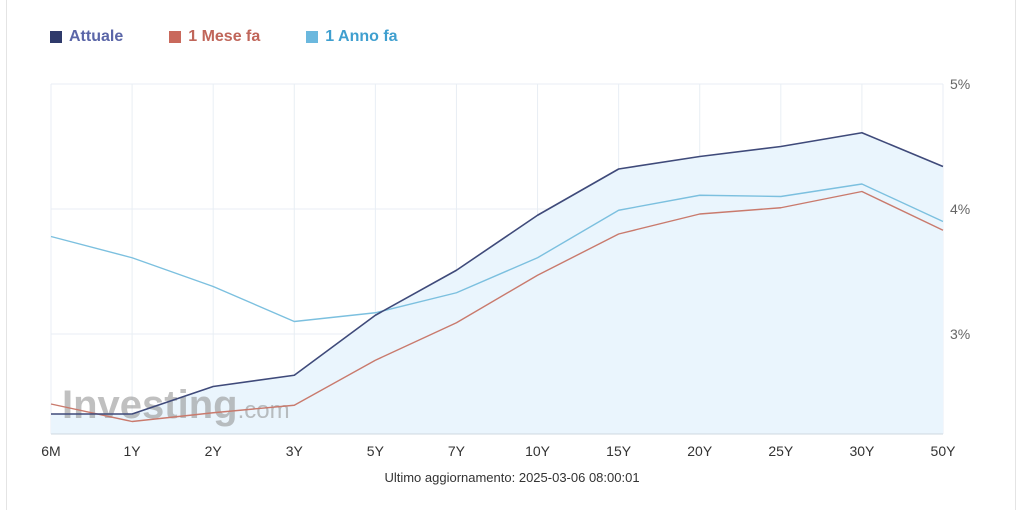 The width and height of the screenshot is (1024, 514). I want to click on y-tick-label: 4%, so click(960, 209).